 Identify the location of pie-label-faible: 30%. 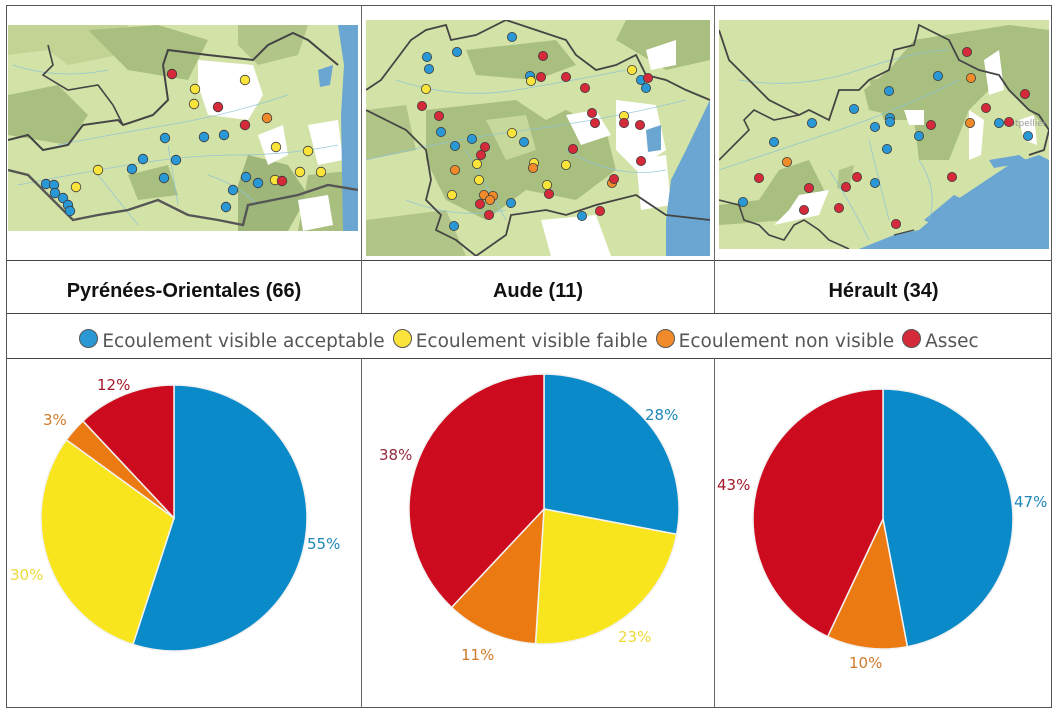
(27, 575).